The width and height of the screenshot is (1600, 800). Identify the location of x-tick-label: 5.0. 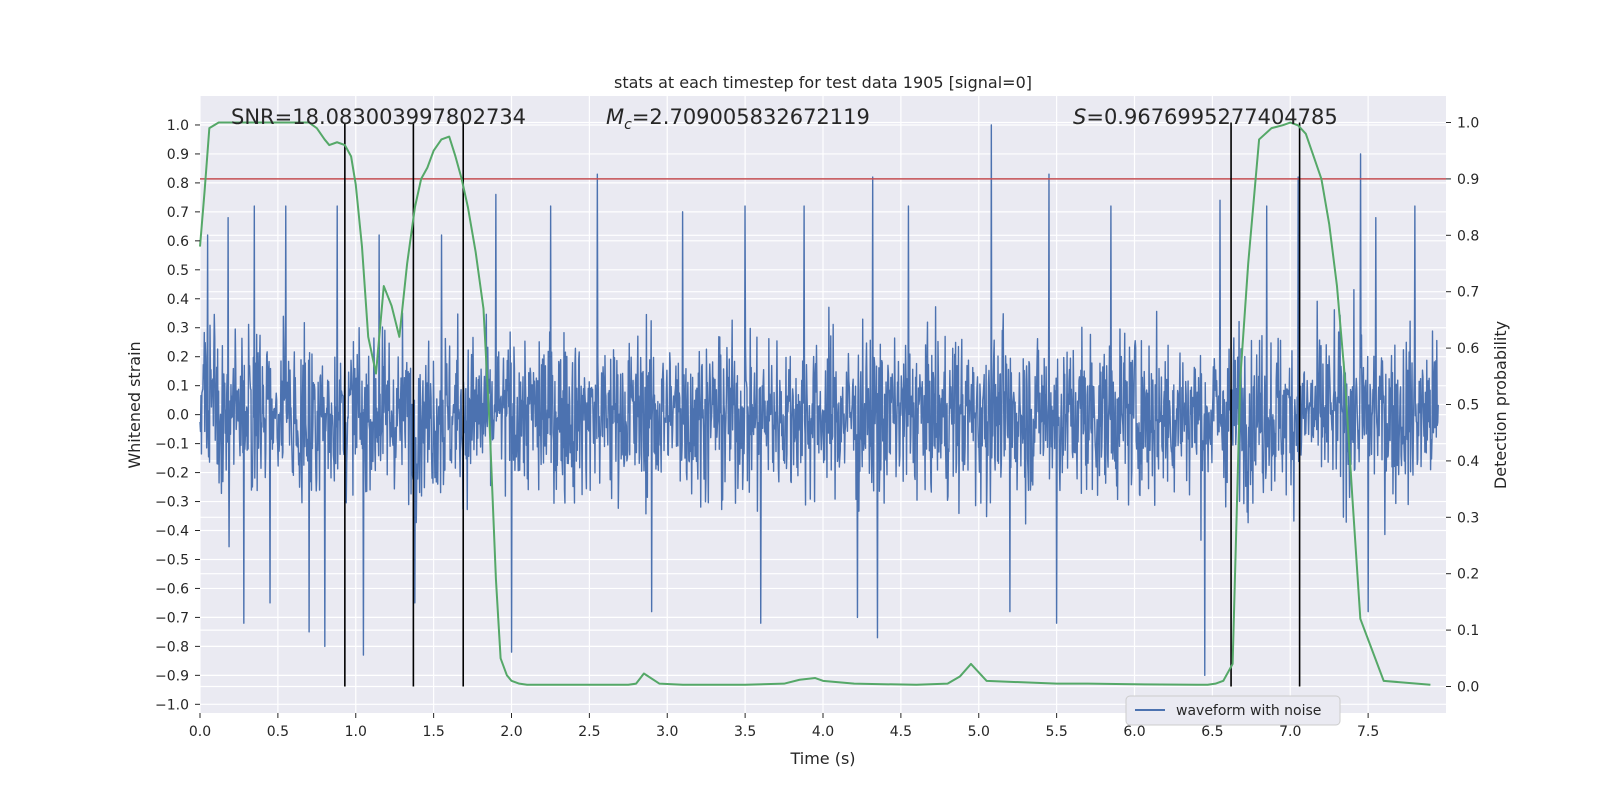
(979, 732).